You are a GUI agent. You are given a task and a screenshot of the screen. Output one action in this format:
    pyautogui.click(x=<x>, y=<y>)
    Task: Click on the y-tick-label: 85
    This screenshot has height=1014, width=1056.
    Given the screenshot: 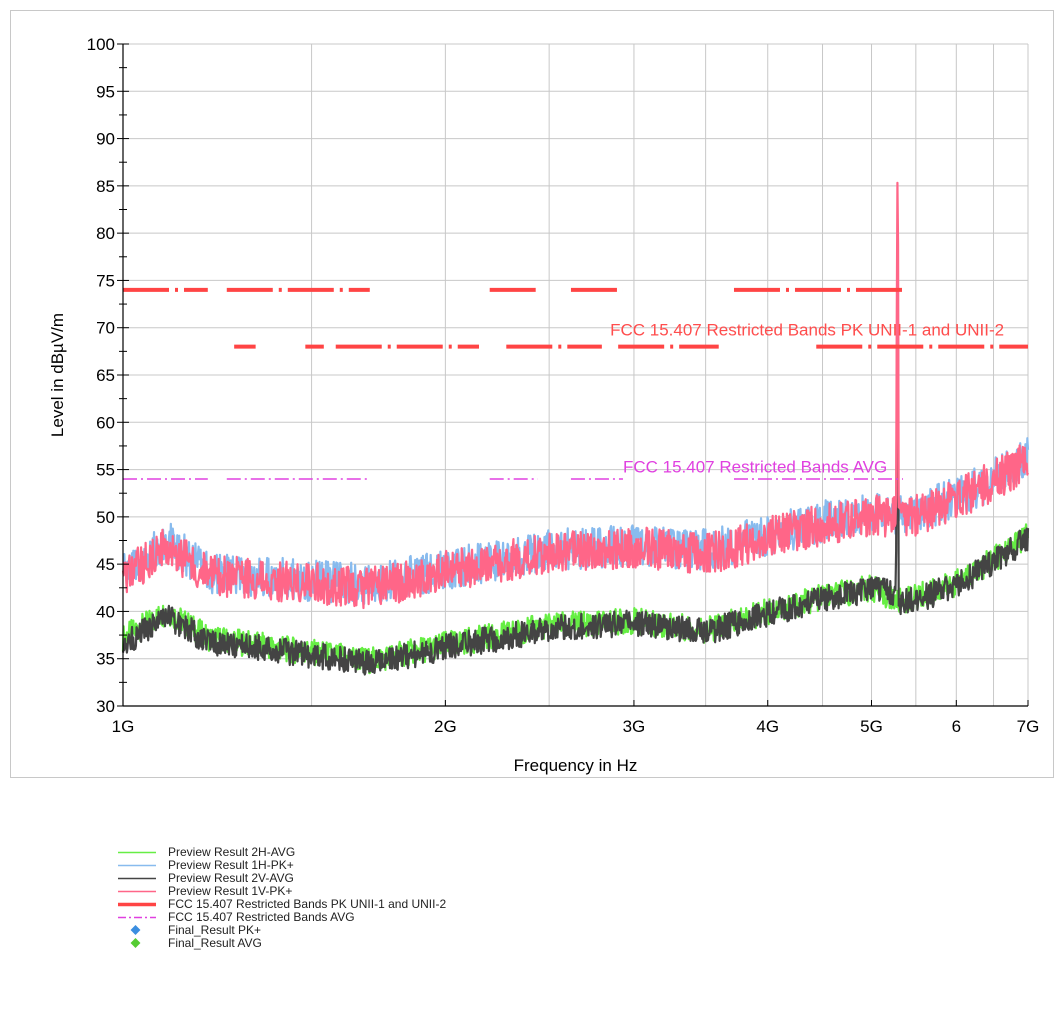 What is the action you would take?
    pyautogui.click(x=105, y=186)
    